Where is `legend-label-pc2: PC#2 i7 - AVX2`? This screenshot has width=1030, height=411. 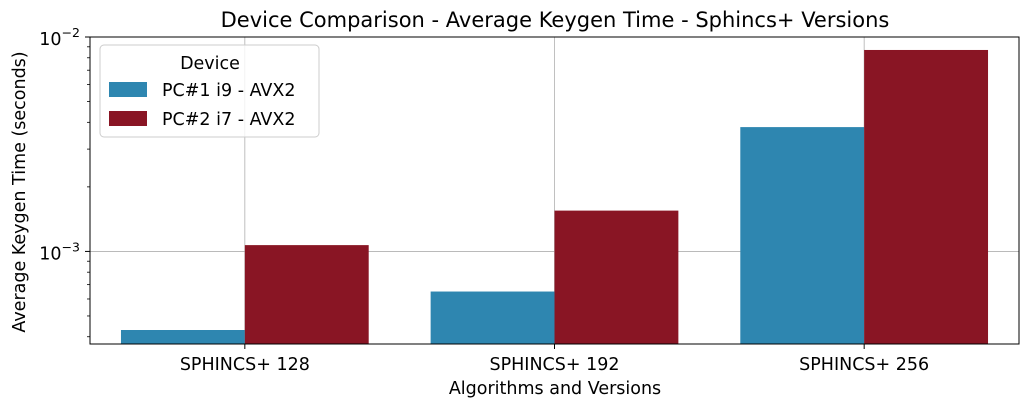
legend-label-pc2: PC#2 i7 - AVX2 is located at coordinates (229, 120).